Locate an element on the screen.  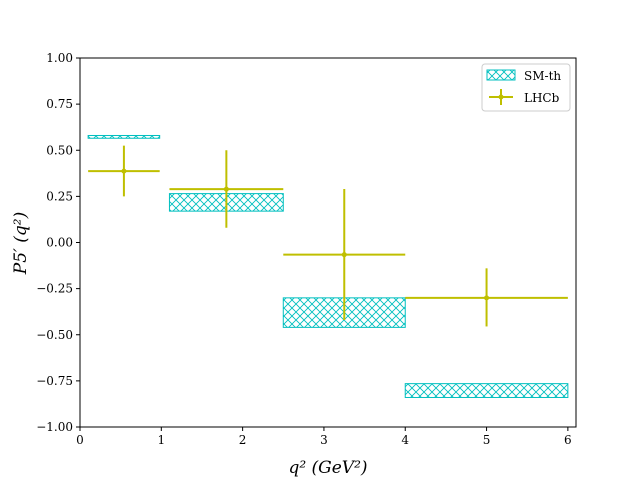
y-tick-label-8: 1.00 is located at coordinates (59, 58).